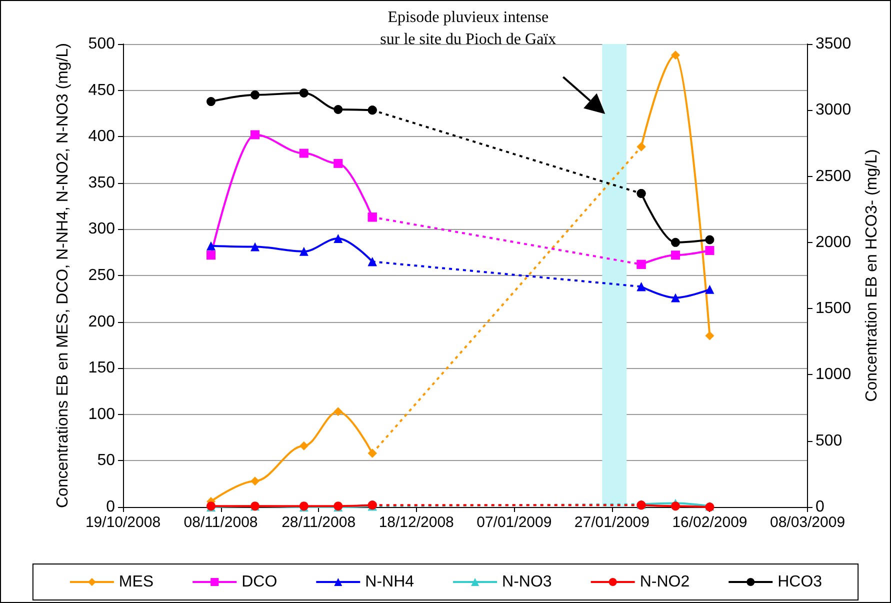 Image resolution: width=891 pixels, height=603 pixels. Describe the element at coordinates (123, 522) in the screenshot. I see `x-tick-label: 19/10/2008` at that location.